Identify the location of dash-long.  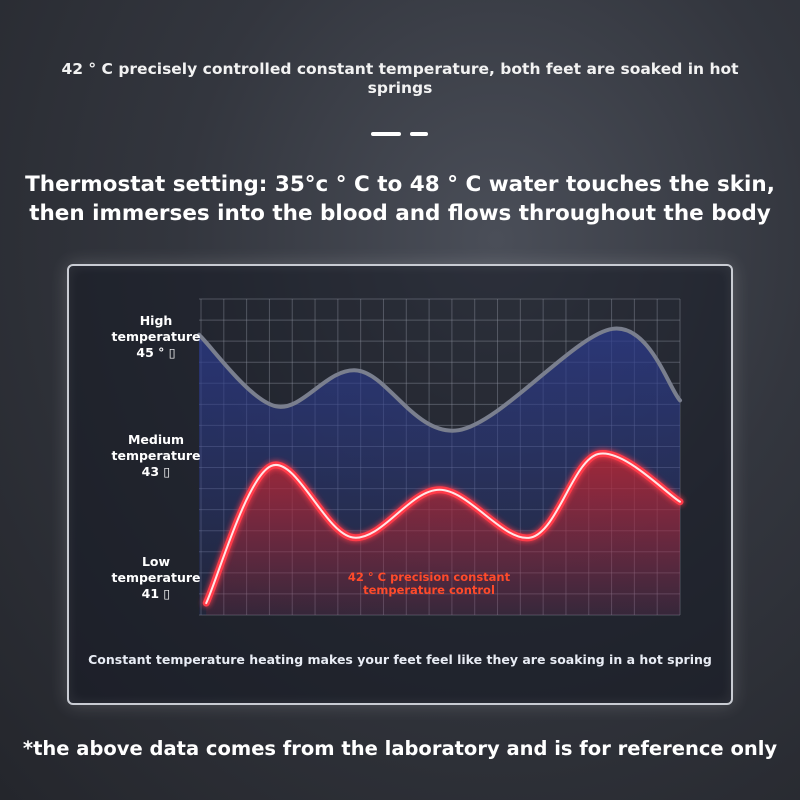
(386, 134).